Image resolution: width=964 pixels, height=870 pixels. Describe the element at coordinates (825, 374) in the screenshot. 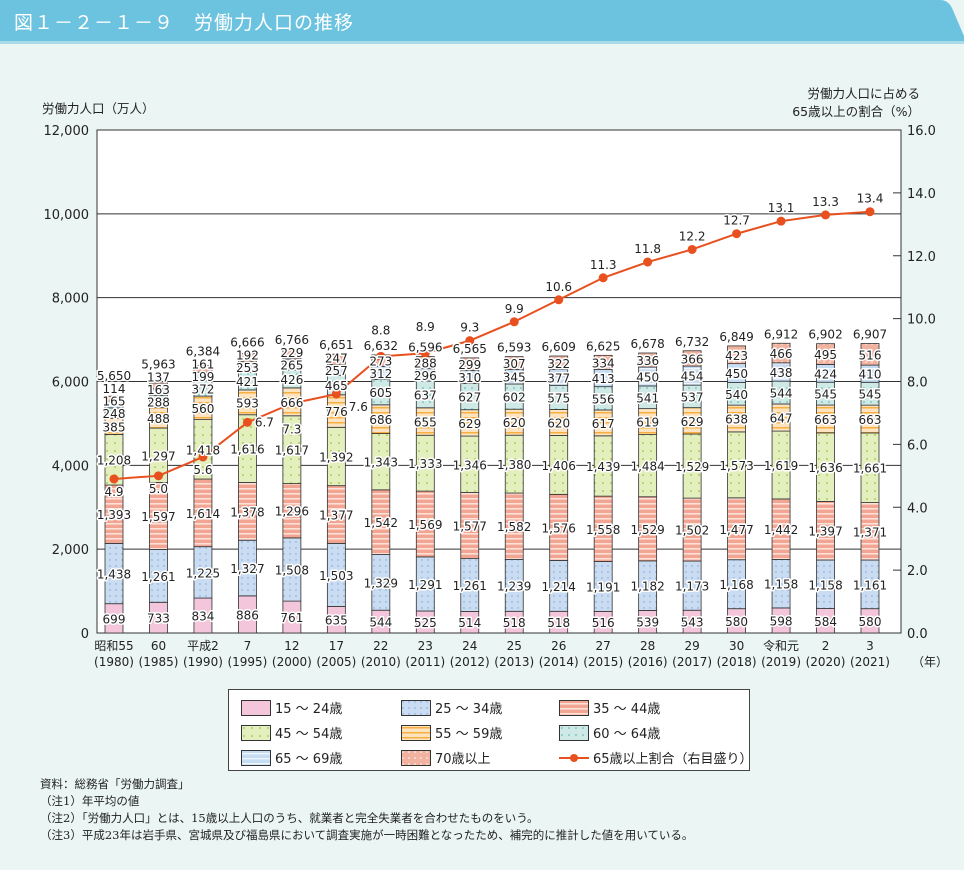

I see `segment-value-label: 424` at that location.